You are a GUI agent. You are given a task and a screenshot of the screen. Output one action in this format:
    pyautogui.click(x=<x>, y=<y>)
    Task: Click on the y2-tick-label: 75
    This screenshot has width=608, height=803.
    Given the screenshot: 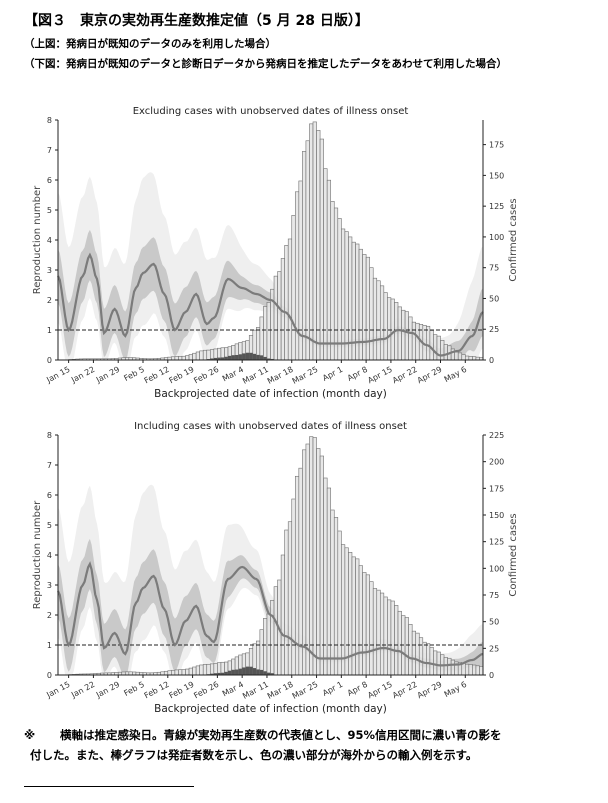 What is the action you would take?
    pyautogui.click(x=494, y=595)
    